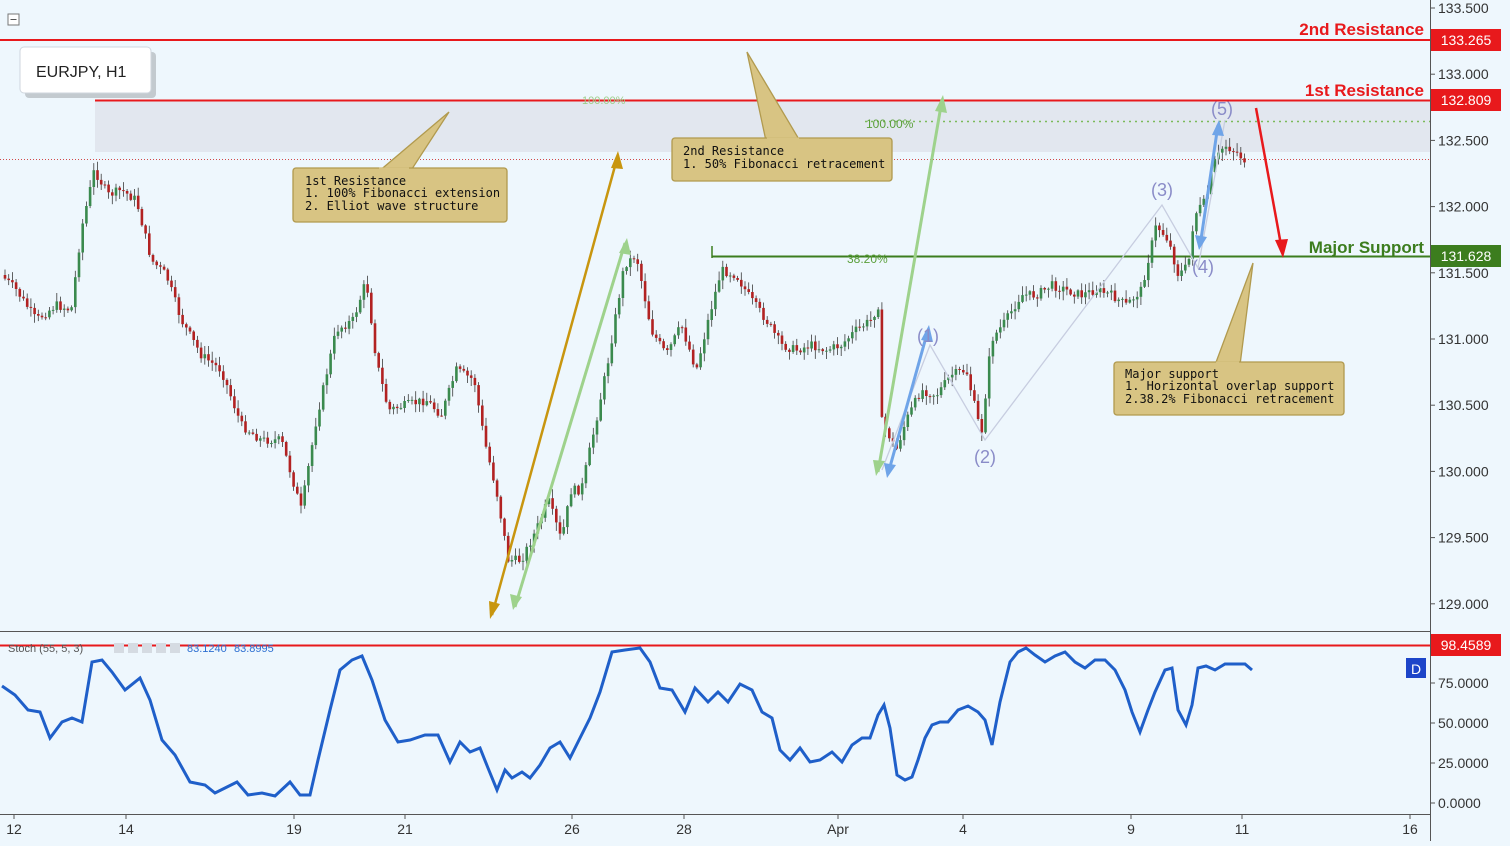 The image size is (1510, 846). What do you see at coordinates (1203, 267) in the screenshot?
I see `wave-4-label: (4)` at bounding box center [1203, 267].